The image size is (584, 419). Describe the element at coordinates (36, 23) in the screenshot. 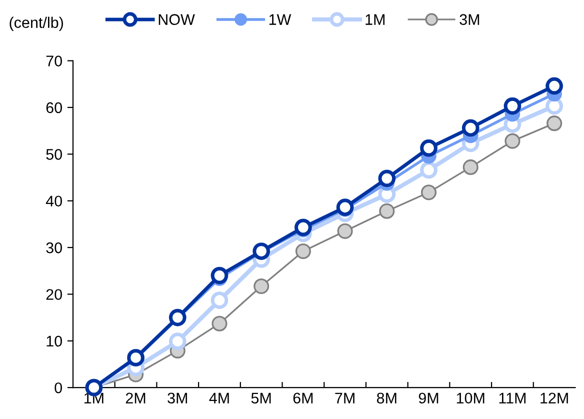

I see `y-axis-title: (cent/lb)` at that location.